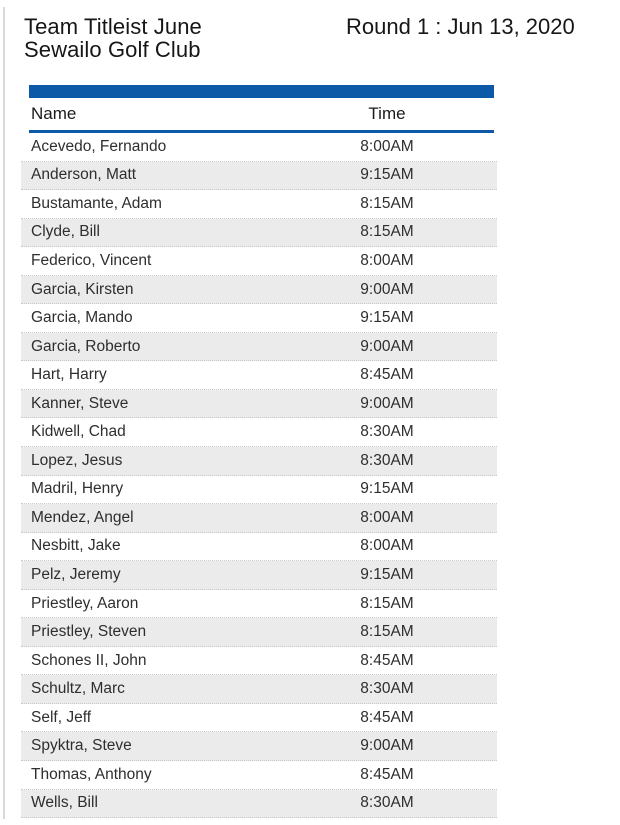 This screenshot has width=620, height=825. I want to click on player-name: Priestley, Aaron, so click(85, 603).